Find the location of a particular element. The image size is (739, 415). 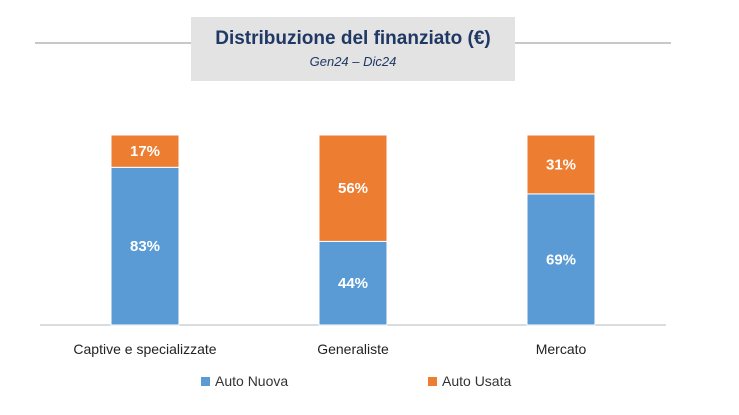

legend-item-auto-usata: Auto Usata is located at coordinates (469, 381).